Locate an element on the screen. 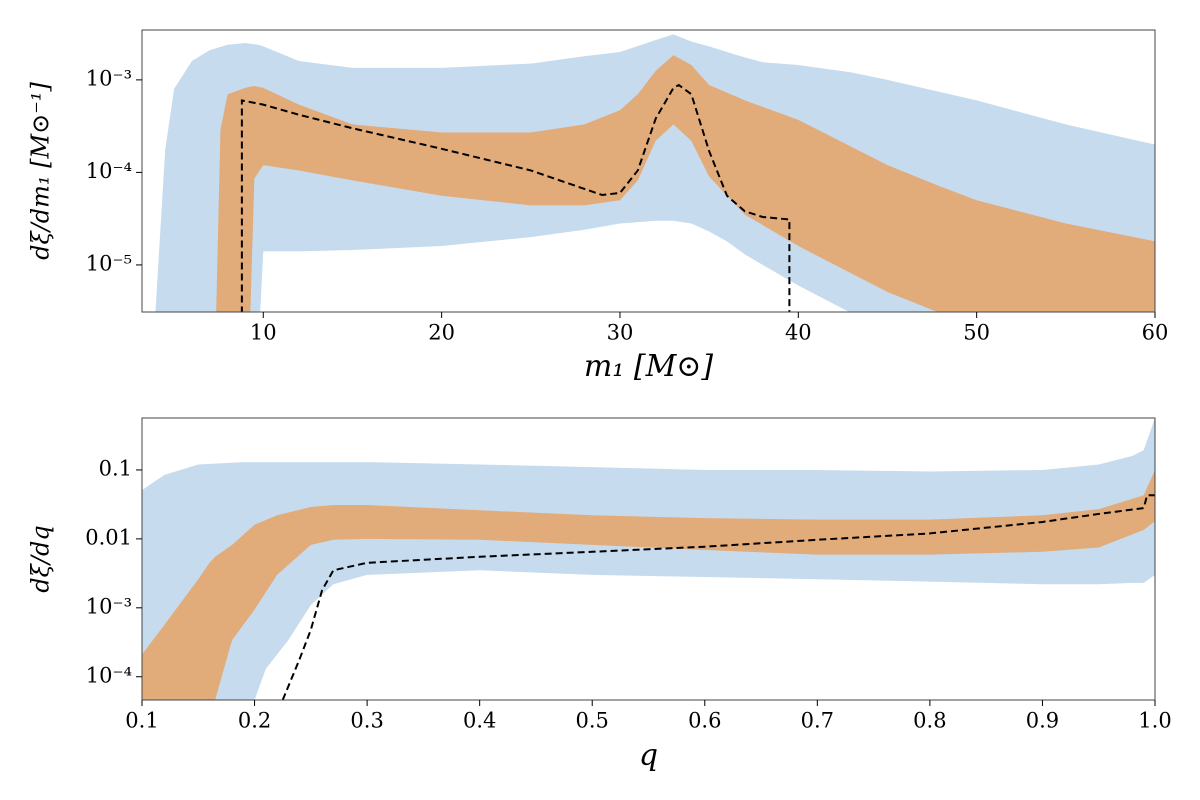  x-axis-label: q is located at coordinates (648, 755).